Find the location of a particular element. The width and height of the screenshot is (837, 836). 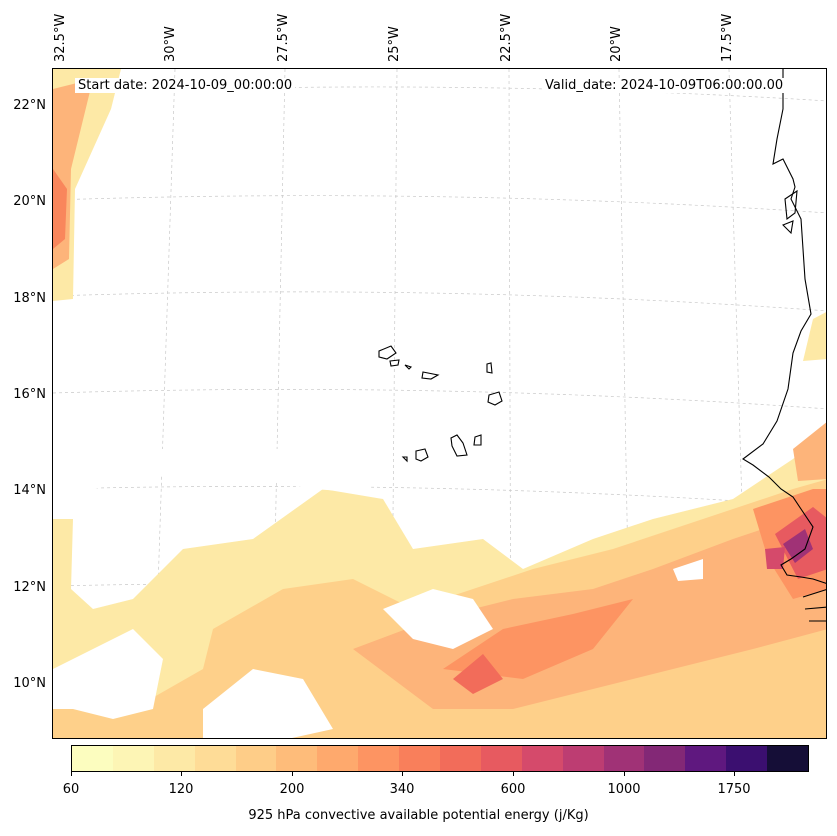

colorbar-tick-200: 200 is located at coordinates (292, 789).